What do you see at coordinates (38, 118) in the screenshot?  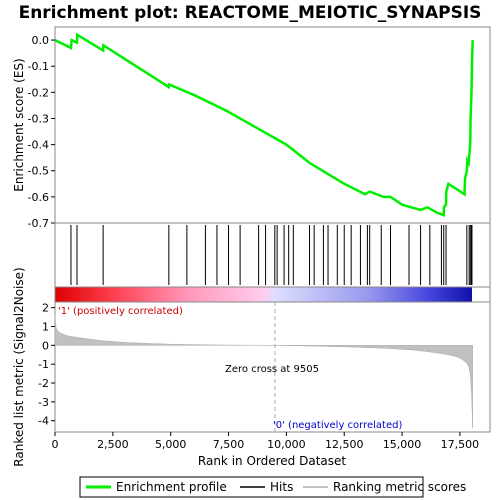 I see `es-ytick-label: -0.3` at bounding box center [38, 118].